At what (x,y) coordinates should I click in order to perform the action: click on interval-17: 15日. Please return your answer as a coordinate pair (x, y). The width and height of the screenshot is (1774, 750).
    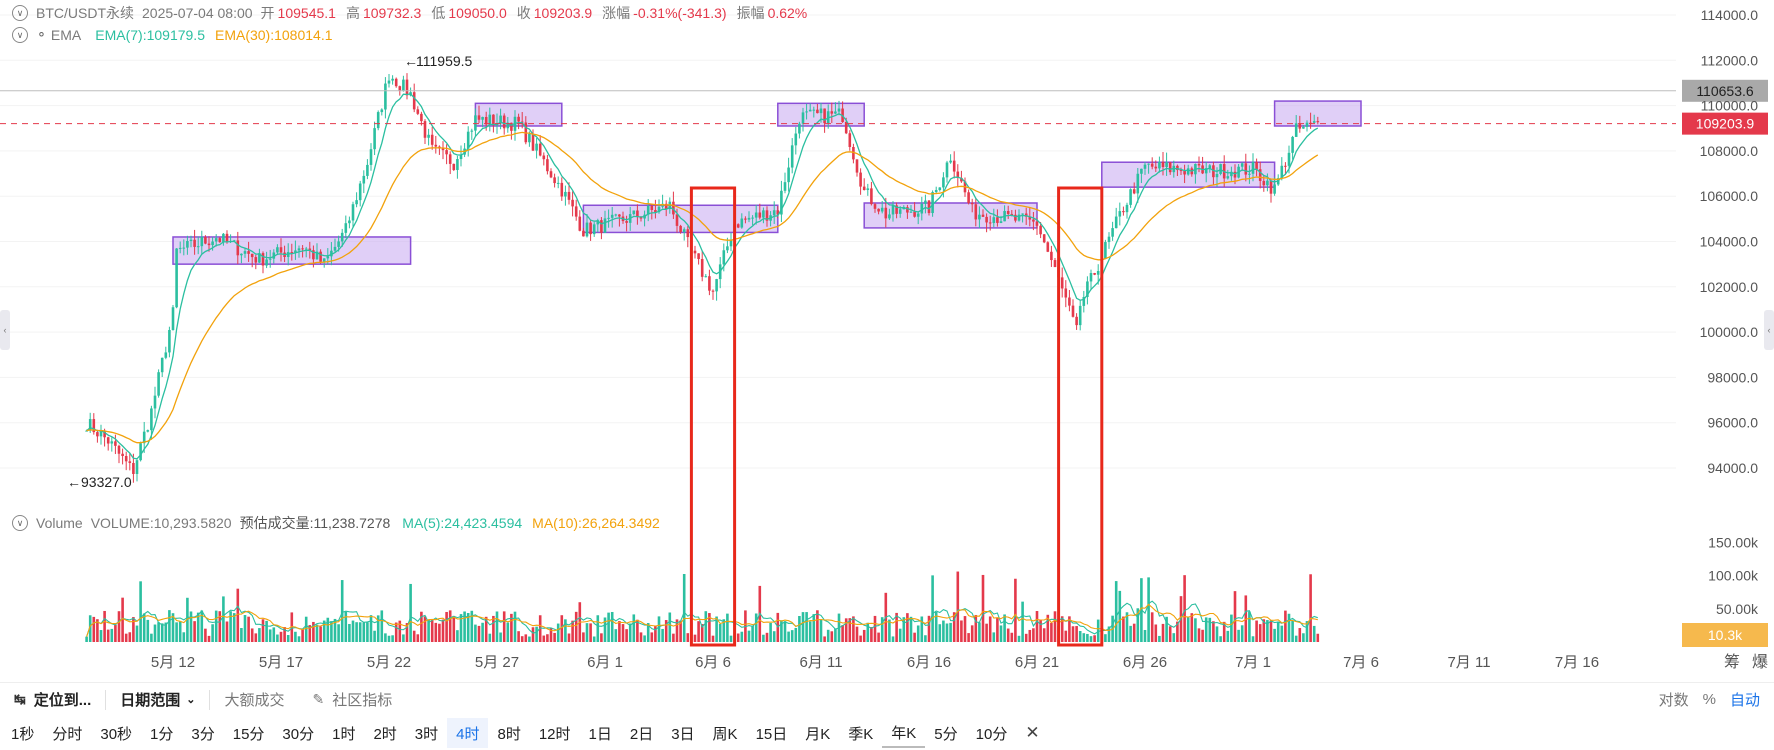
    Looking at the image, I should click on (771, 734).